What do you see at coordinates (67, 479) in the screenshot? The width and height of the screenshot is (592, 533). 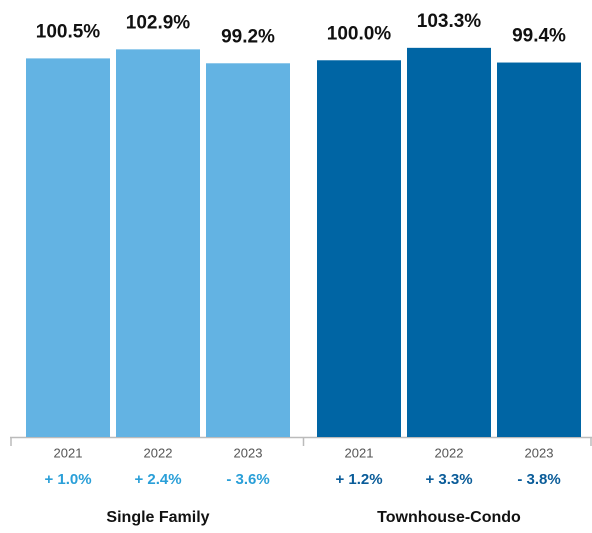 I see `change-label: + 1.0%` at bounding box center [67, 479].